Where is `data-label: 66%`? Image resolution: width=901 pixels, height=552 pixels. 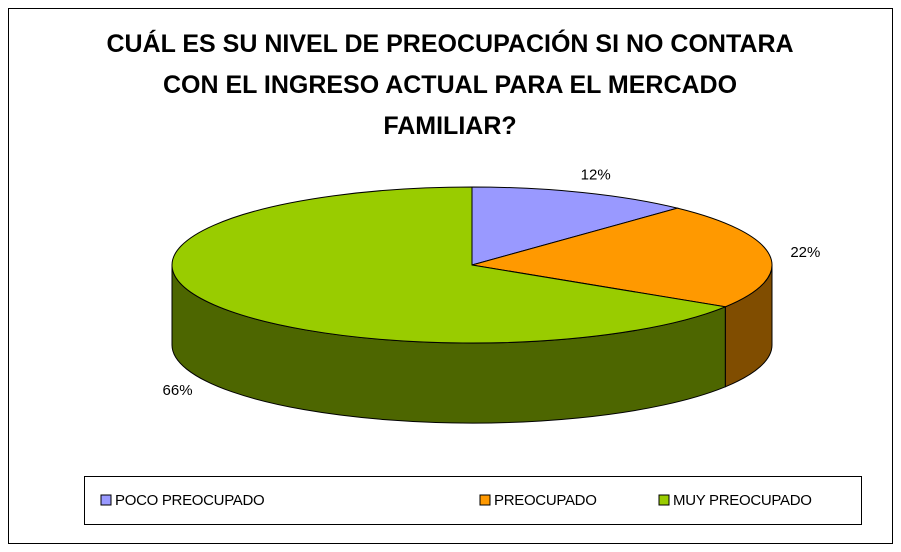 data-label: 66% is located at coordinates (178, 390).